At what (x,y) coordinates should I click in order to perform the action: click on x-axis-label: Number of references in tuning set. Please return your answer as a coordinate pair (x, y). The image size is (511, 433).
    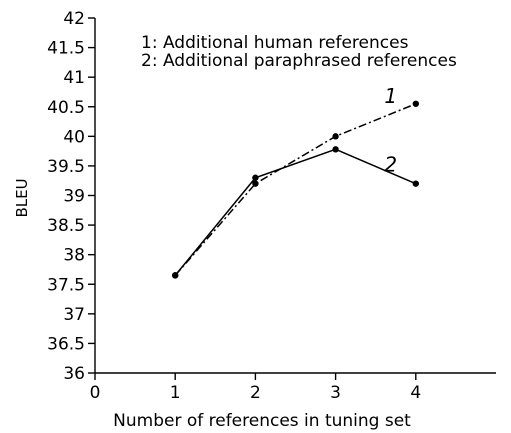
    Looking at the image, I should click on (262, 421).